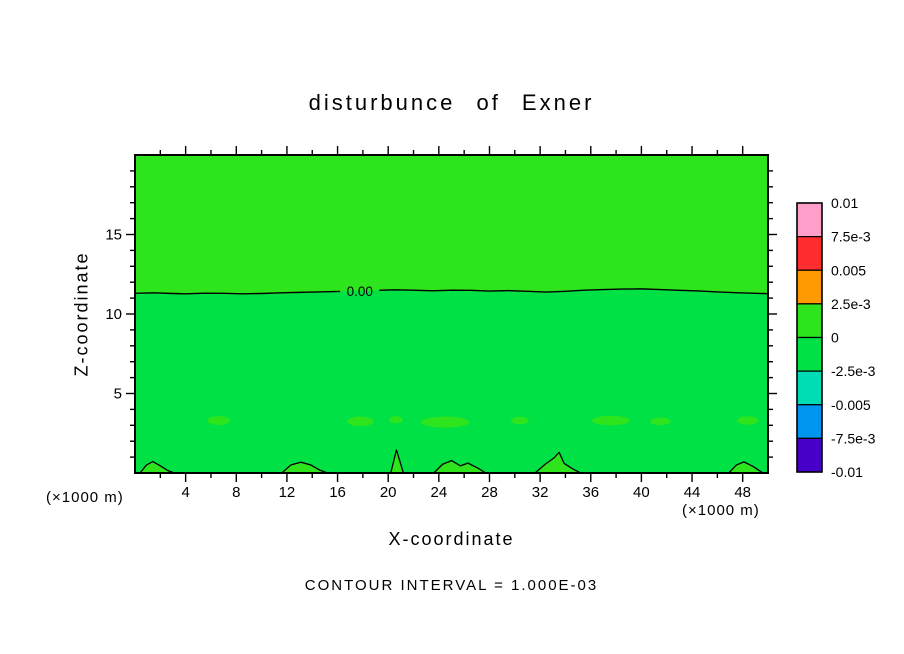 The width and height of the screenshot is (904, 654). I want to click on x-unit-label-right: (×1000 m), so click(721, 510).